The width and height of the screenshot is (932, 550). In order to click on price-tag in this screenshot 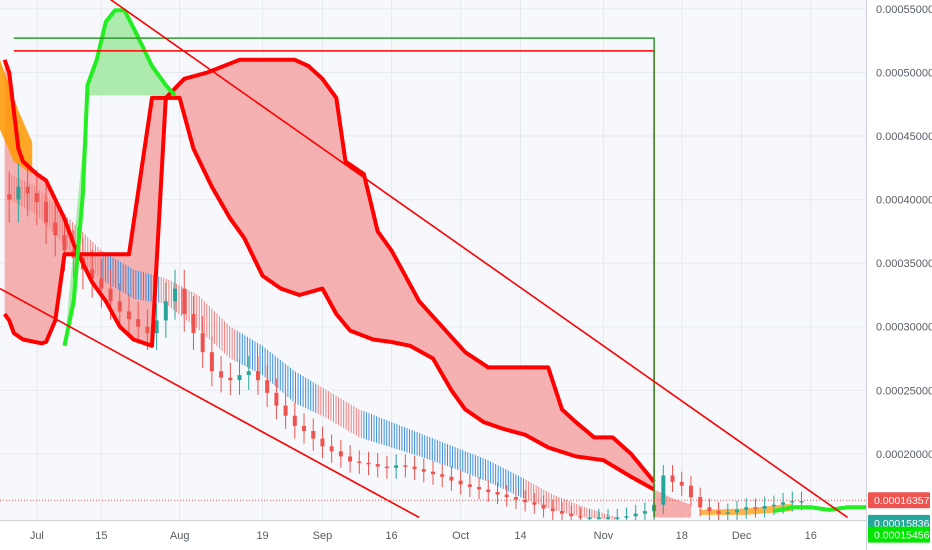, I will do `click(899, 534)`.